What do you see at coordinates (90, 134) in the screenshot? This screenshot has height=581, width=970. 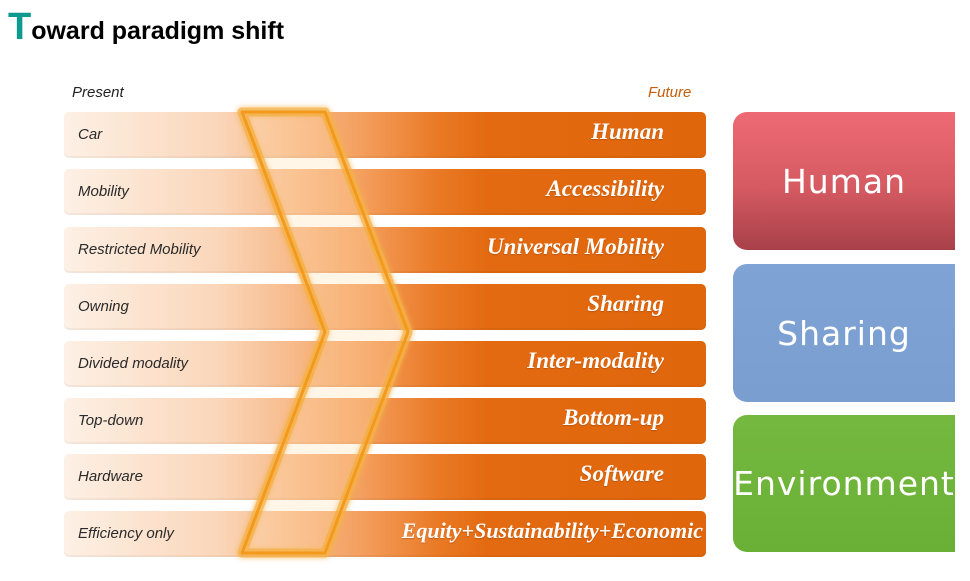 I see `present-item: Car` at bounding box center [90, 134].